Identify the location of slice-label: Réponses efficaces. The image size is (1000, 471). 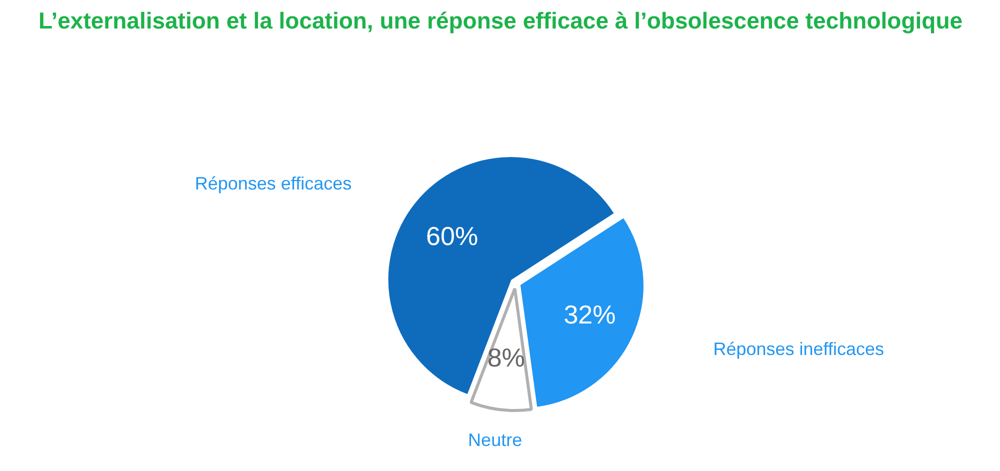
(273, 184).